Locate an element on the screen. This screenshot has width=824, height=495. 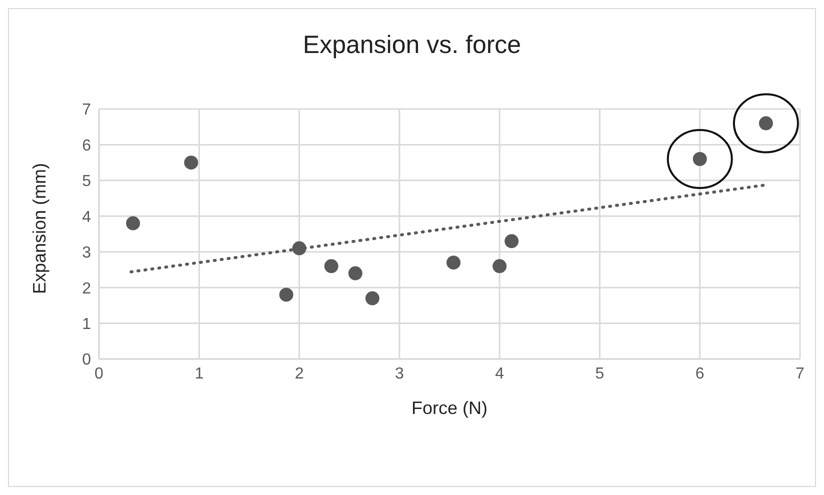
y-tick-label: 0 is located at coordinates (87, 360).